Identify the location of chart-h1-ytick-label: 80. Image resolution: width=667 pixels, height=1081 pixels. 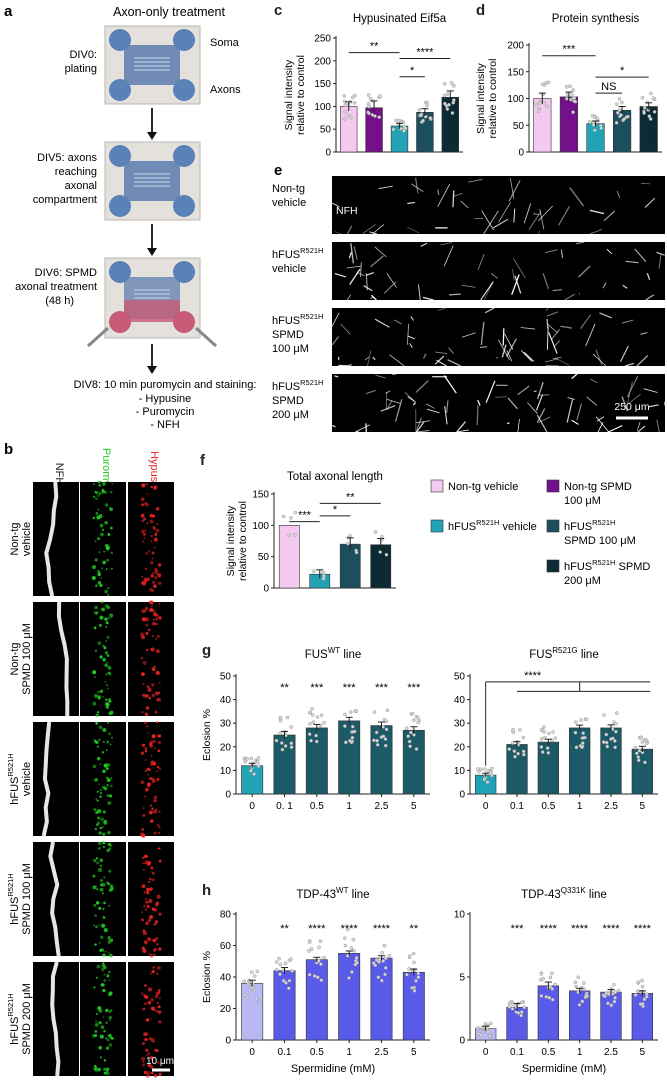
(226, 915).